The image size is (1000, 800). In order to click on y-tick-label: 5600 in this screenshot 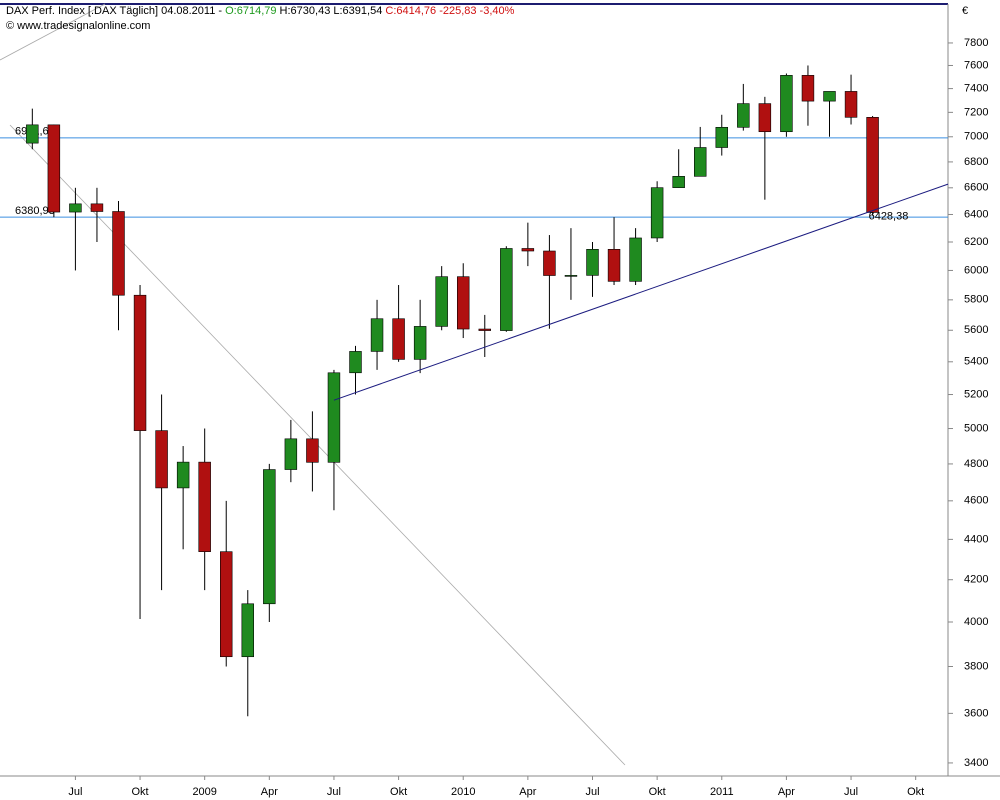, I will do `click(976, 330)`.